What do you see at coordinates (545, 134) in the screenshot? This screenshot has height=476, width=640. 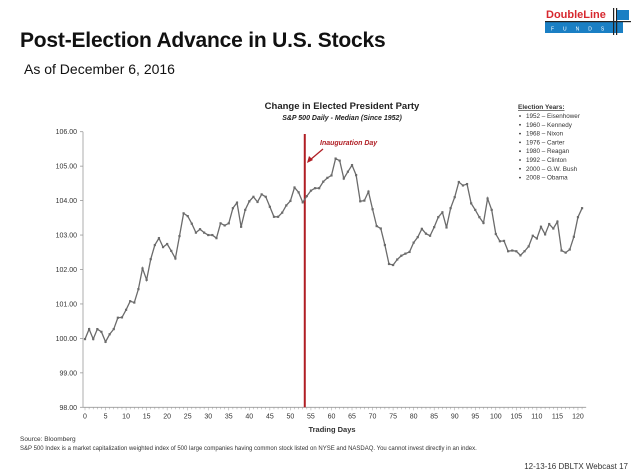 I see `legend-item: 1968 – Nixon` at bounding box center [545, 134].